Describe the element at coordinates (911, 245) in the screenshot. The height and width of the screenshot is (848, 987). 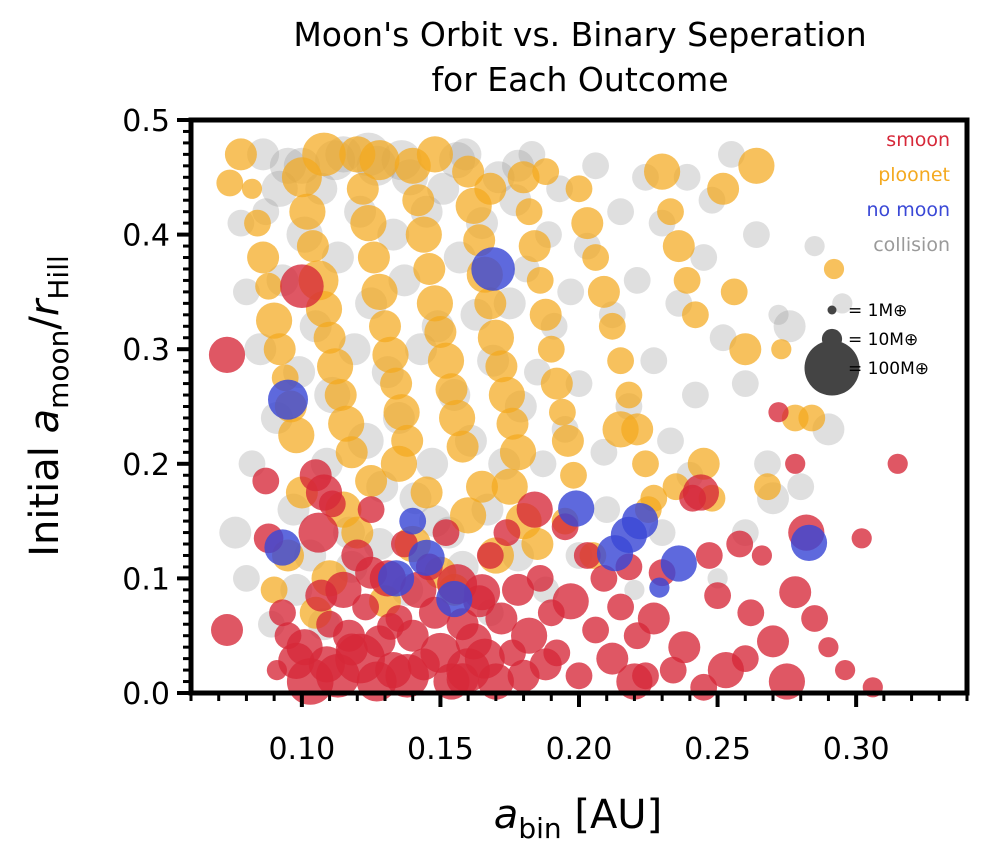
I see `legend-label-collision: collision` at that location.